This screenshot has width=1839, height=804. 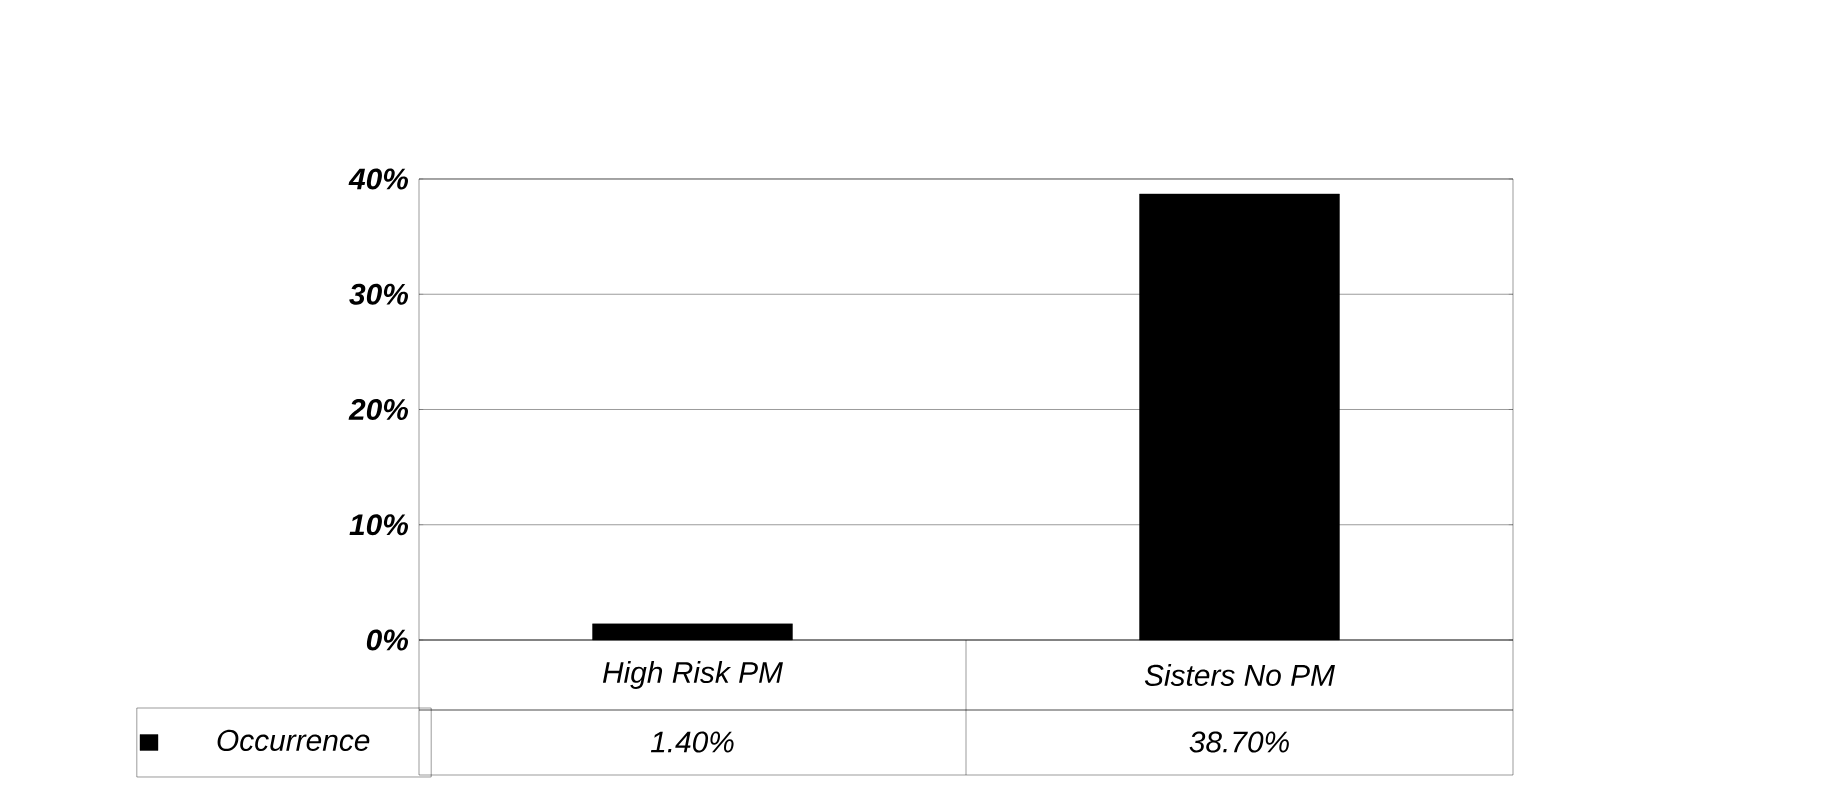 What do you see at coordinates (379, 294) in the screenshot?
I see `y-tick-label: 30%` at bounding box center [379, 294].